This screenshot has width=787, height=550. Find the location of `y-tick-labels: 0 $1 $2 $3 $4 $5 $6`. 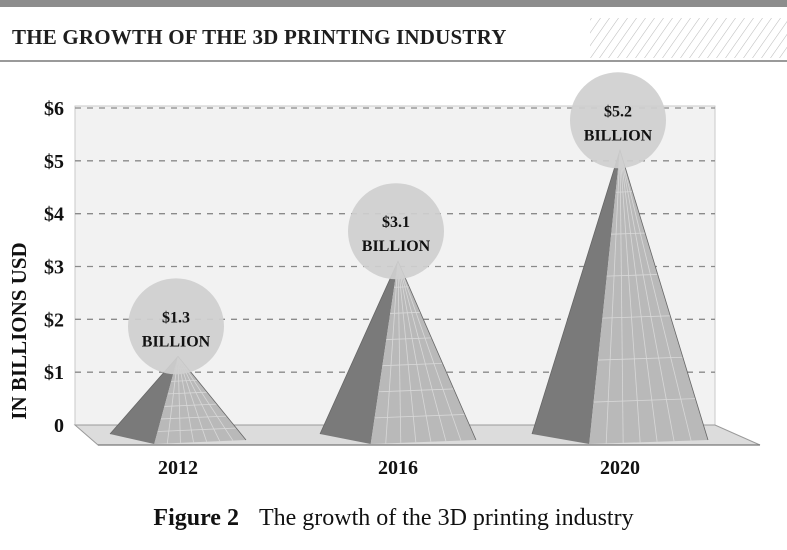

y-tick-labels: 0 $1 $2 $3 $4 $5 $6 is located at coordinates (54, 267).